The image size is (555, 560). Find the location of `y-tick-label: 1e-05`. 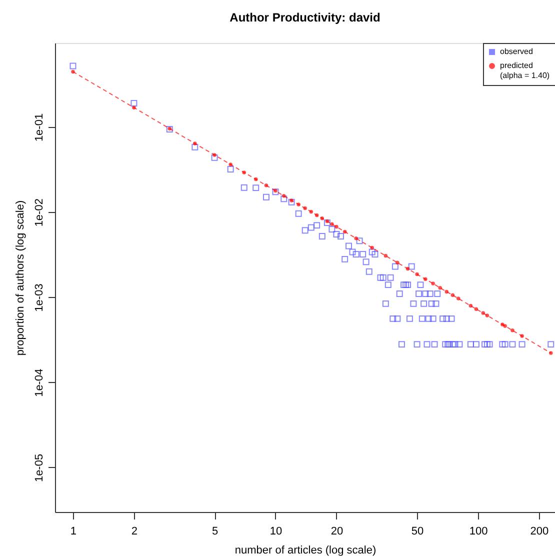

y-tick-label: 1e-05 is located at coordinates (40, 468).